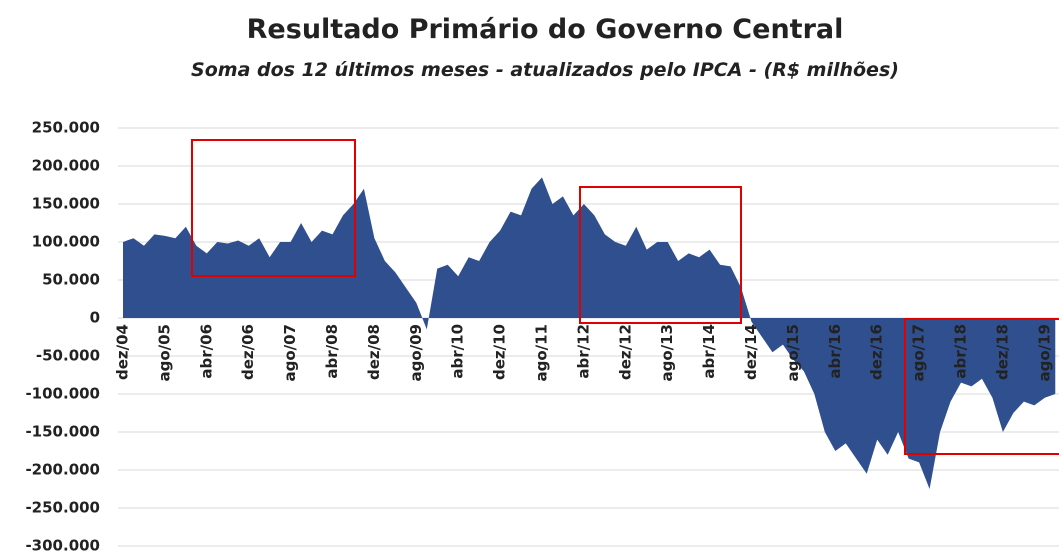 The image size is (1059, 554). Describe the element at coordinates (583, 351) in the screenshot. I see `x-tick-label: abr/12` at that location.